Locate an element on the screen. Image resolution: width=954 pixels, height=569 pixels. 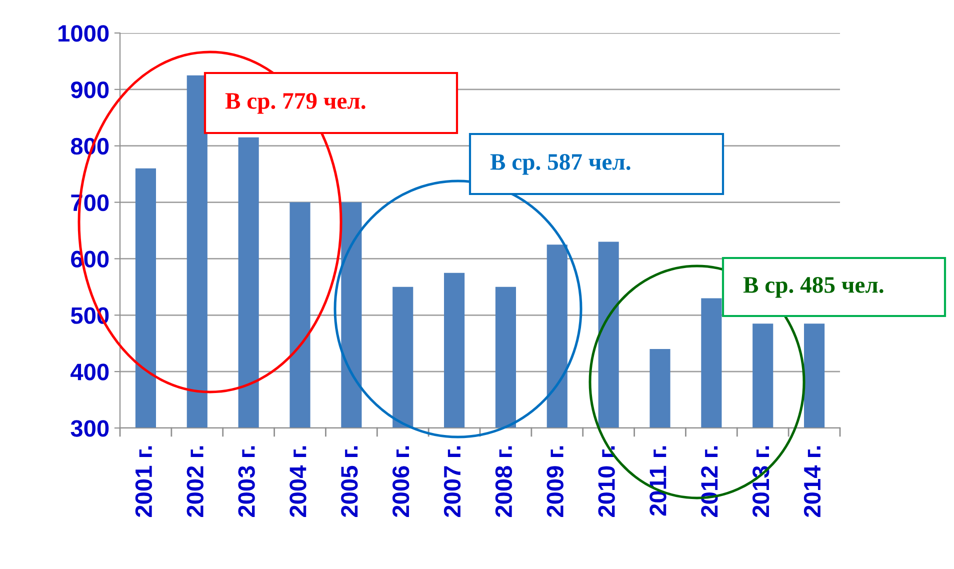
y-tick-label: 1000 is located at coordinates (83, 33).